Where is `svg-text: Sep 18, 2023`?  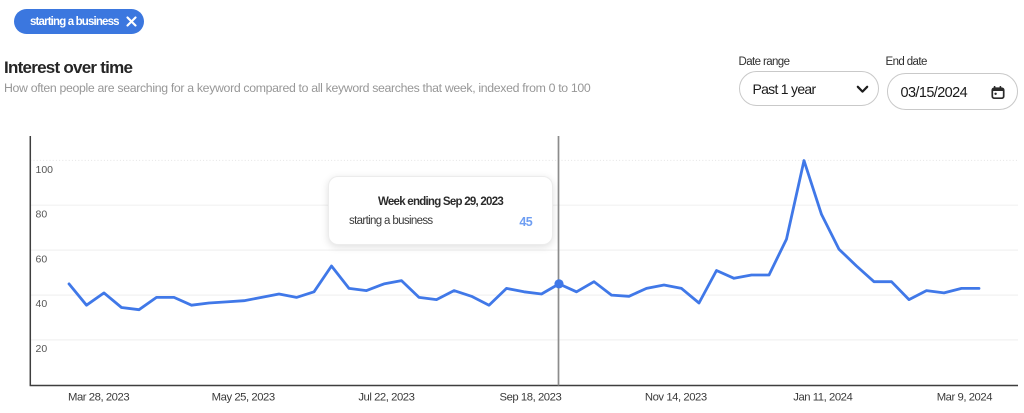 svg-text: Sep 18, 2023 is located at coordinates (530, 397).